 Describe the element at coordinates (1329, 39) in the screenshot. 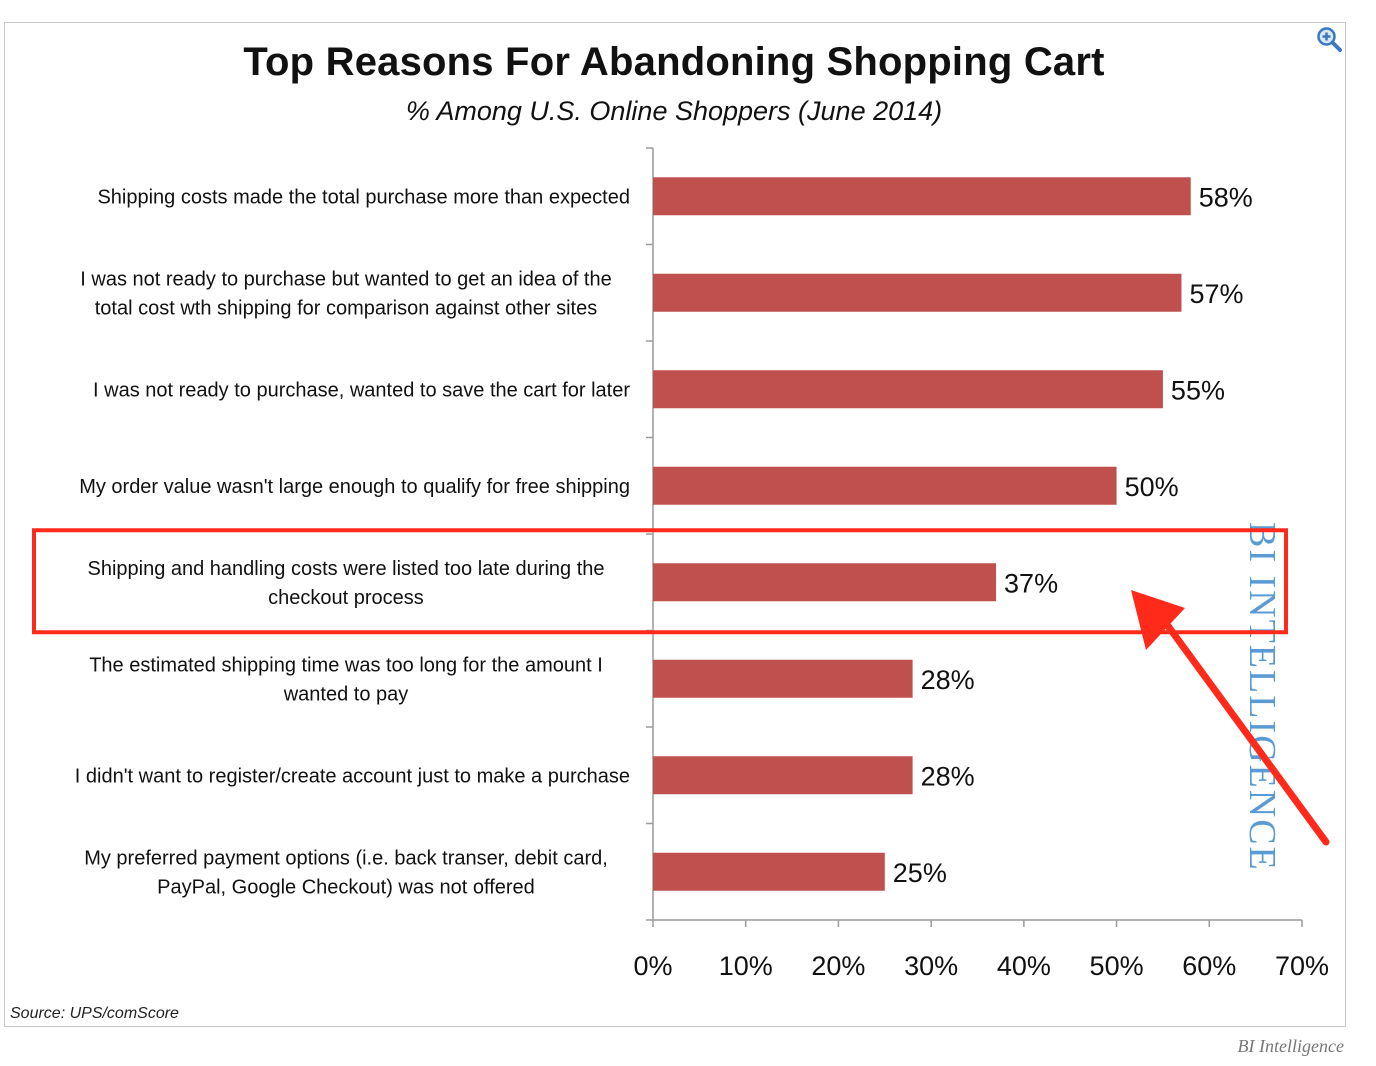

I see `zoom-in-icon` at that location.